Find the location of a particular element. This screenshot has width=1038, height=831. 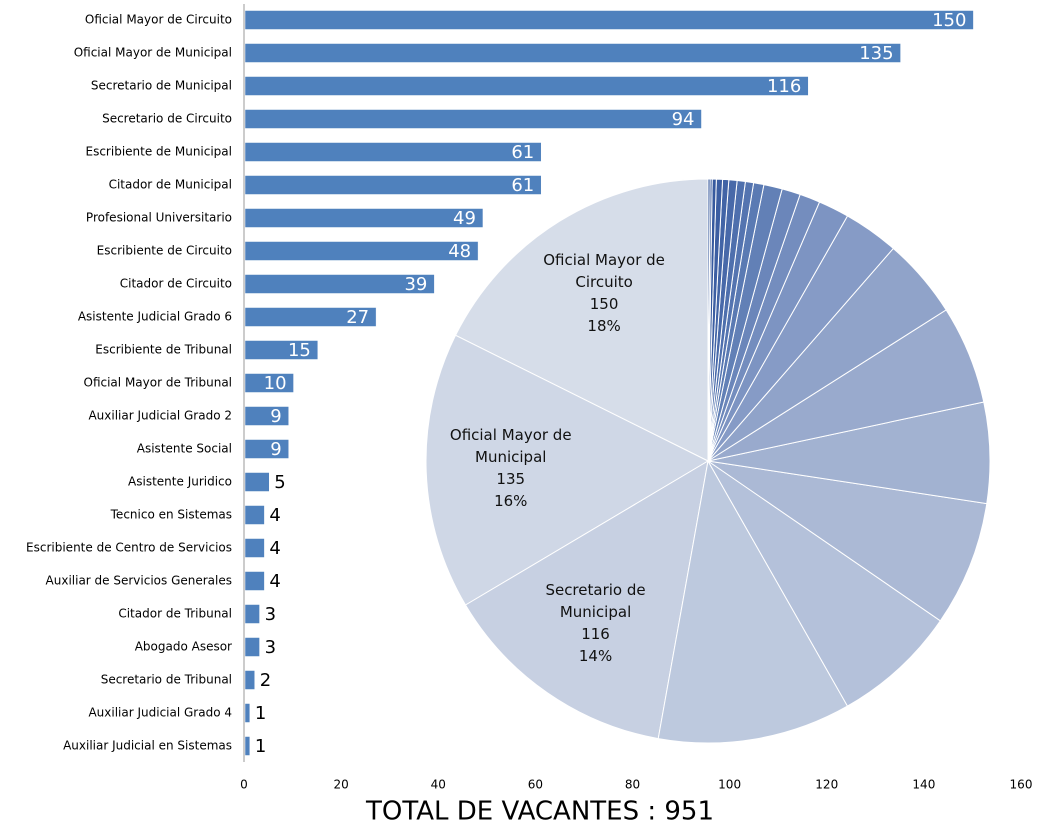

category-label: Escribiente de Tribunal is located at coordinates (163, 350).